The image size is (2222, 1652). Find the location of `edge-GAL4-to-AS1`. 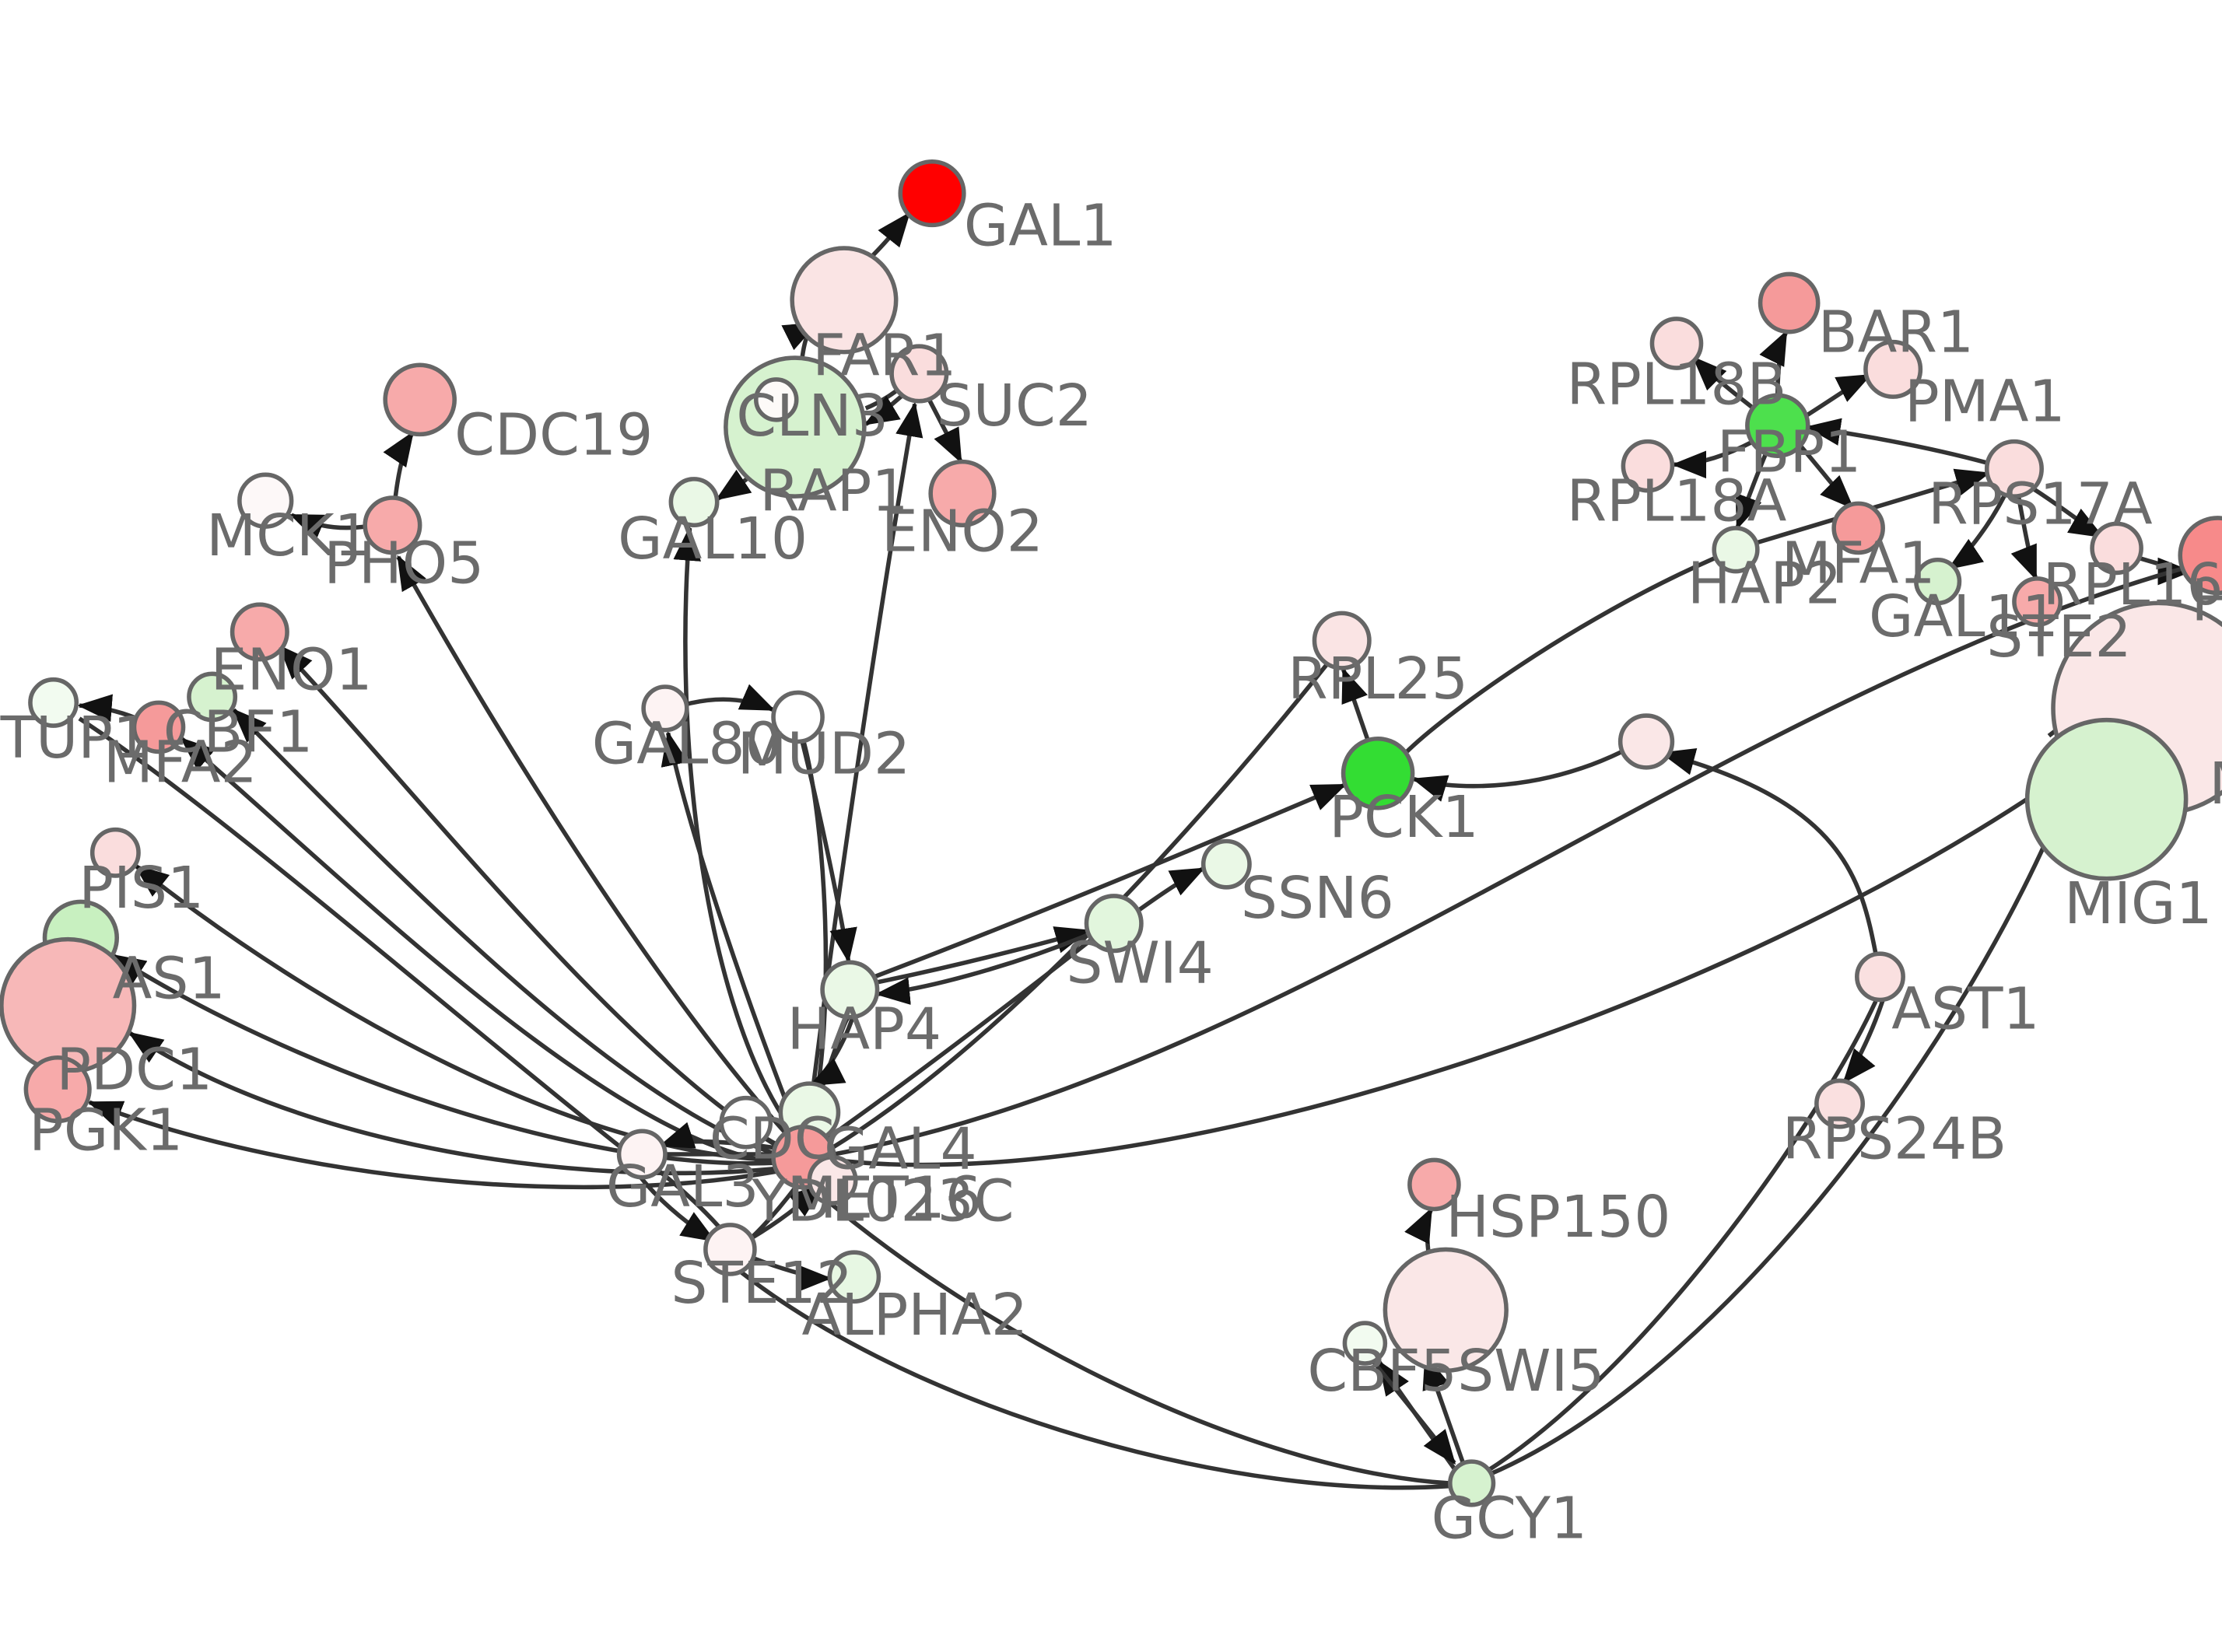

edge-GAL4-to-AS1 is located at coordinates (443, 1059).